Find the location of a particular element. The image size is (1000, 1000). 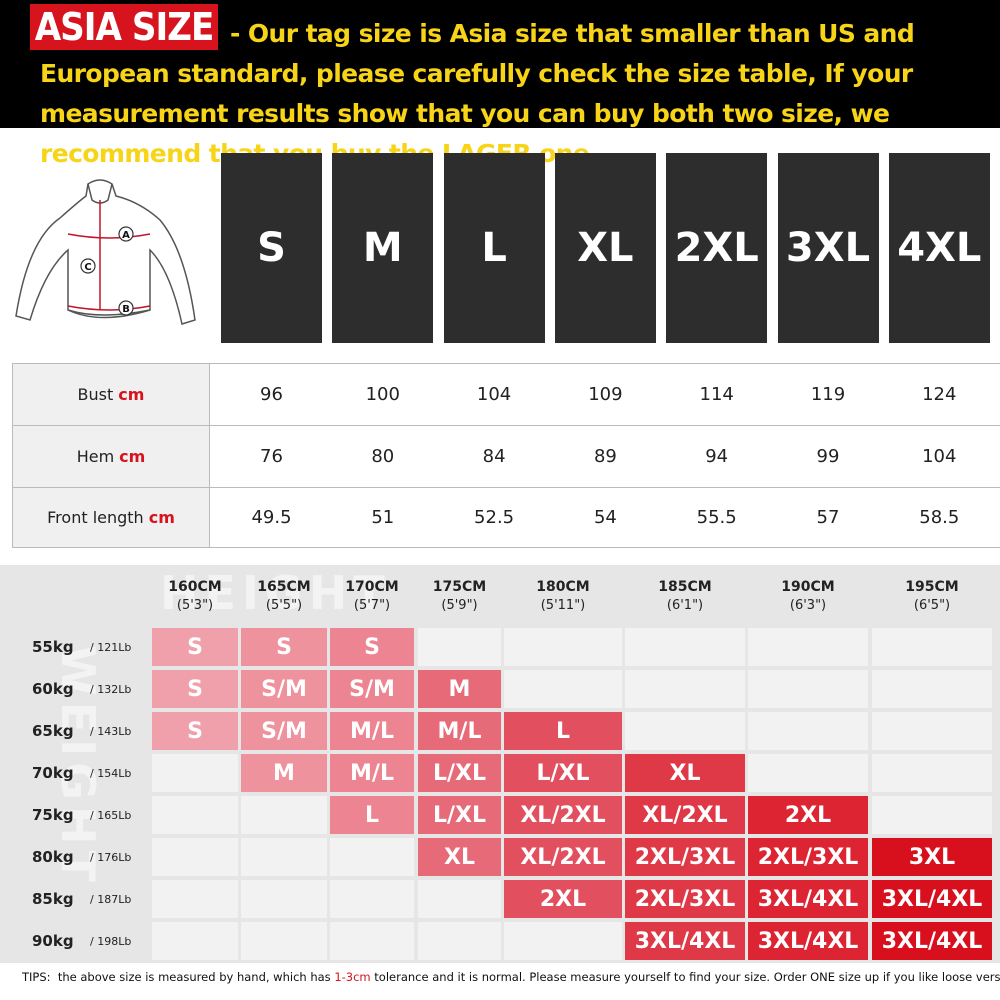

measure-value: 94 is located at coordinates (717, 456).